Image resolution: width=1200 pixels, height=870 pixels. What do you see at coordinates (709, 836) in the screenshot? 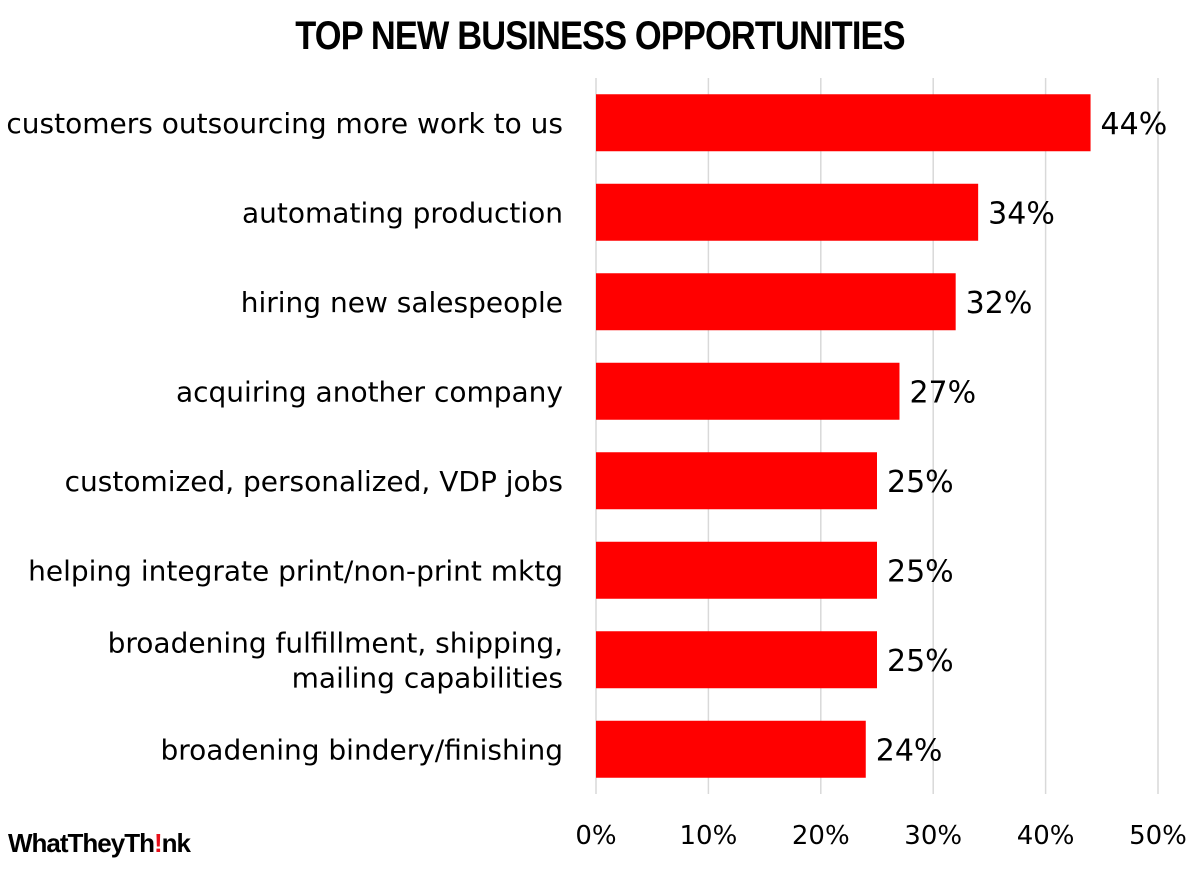
I see `x-tick-label: 10%` at bounding box center [709, 836].